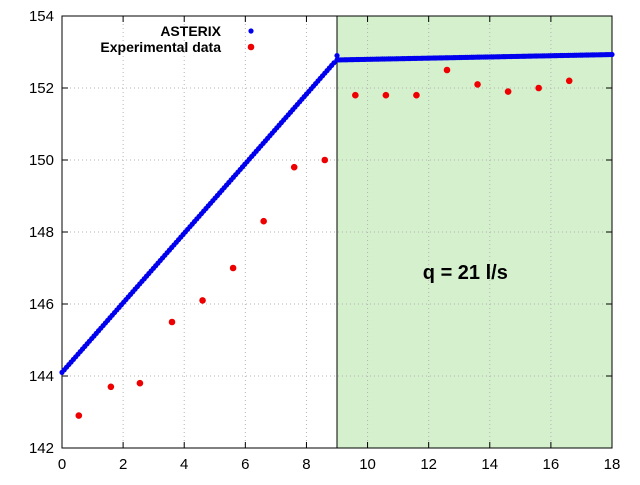  I want to click on legend-label-experimental: Experimental data, so click(160, 47).